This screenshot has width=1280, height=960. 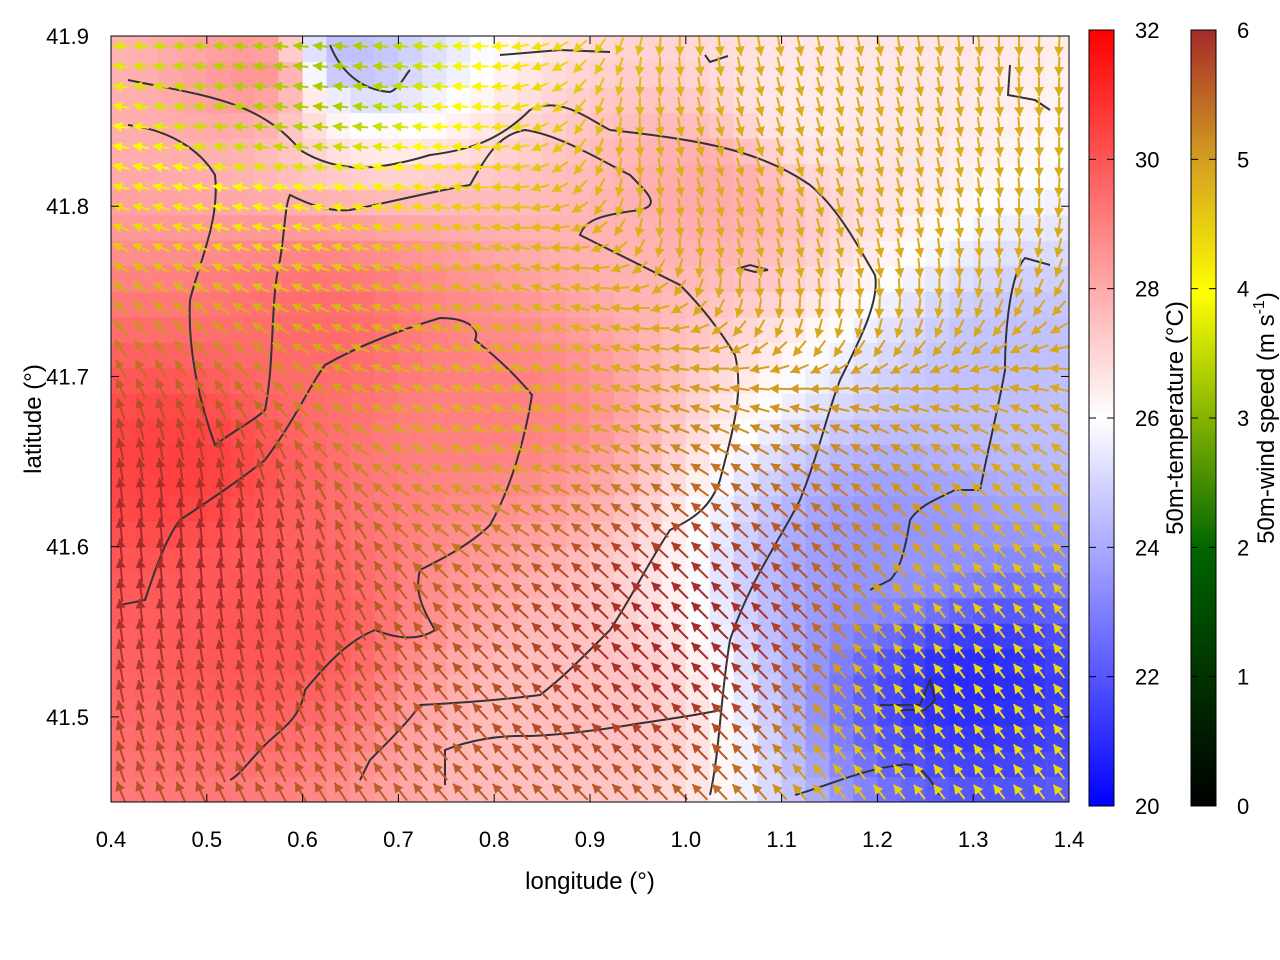 I want to click on y-tick-label: 41.7, so click(x=67, y=376).